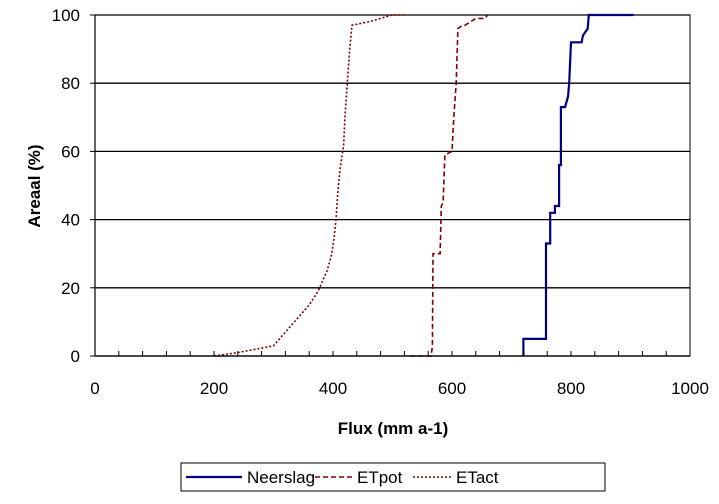  What do you see at coordinates (380, 477) in the screenshot?
I see `legend-label-etpot: ETpot` at bounding box center [380, 477].